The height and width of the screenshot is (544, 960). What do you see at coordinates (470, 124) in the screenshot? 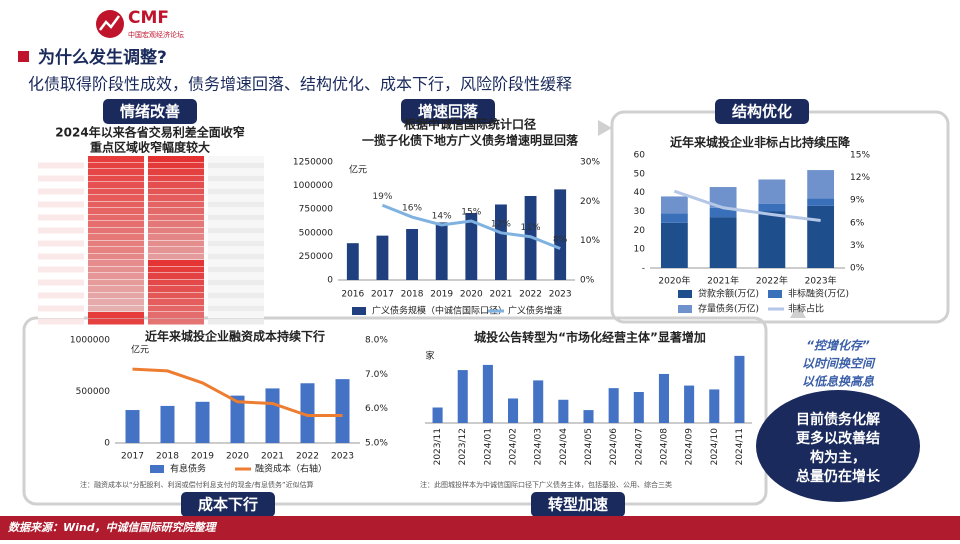
I see `chart-title: 根据中诚信国际统计口径` at bounding box center [470, 124].